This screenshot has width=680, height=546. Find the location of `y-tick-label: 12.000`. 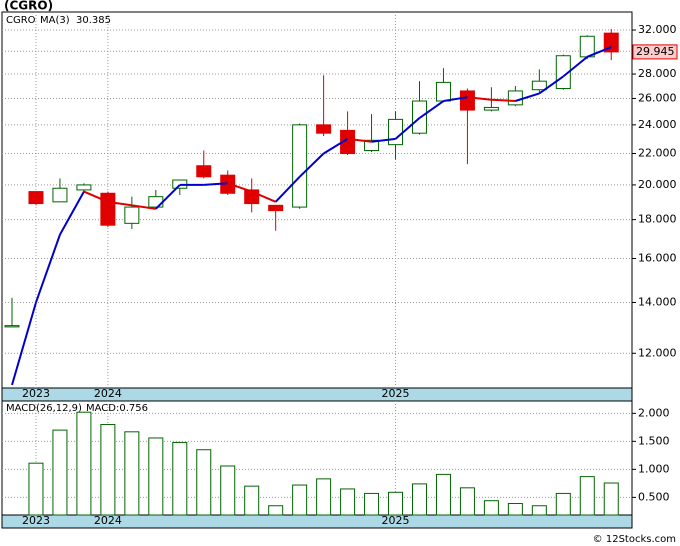

y-tick-label: 12.000 is located at coordinates (657, 352).